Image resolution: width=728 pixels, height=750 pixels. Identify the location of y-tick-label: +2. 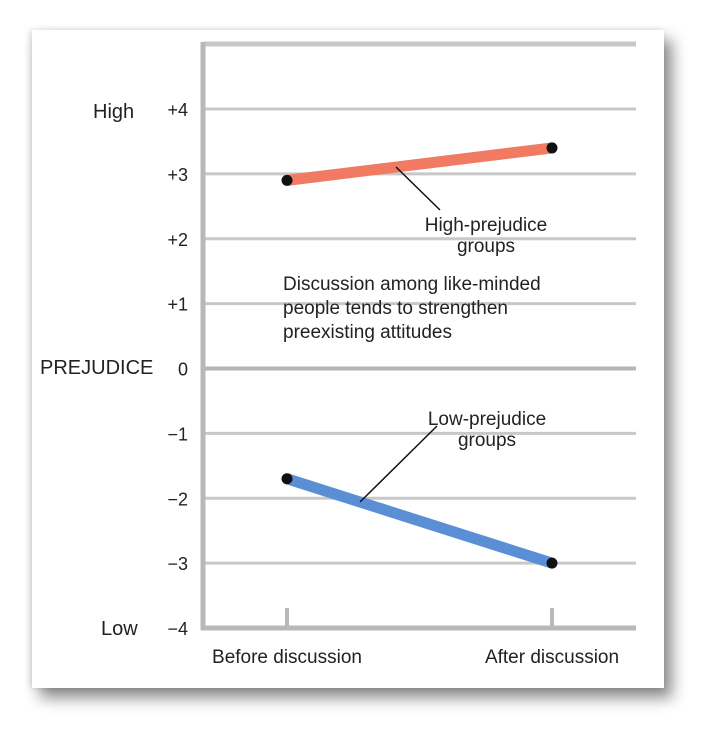
(177, 240).